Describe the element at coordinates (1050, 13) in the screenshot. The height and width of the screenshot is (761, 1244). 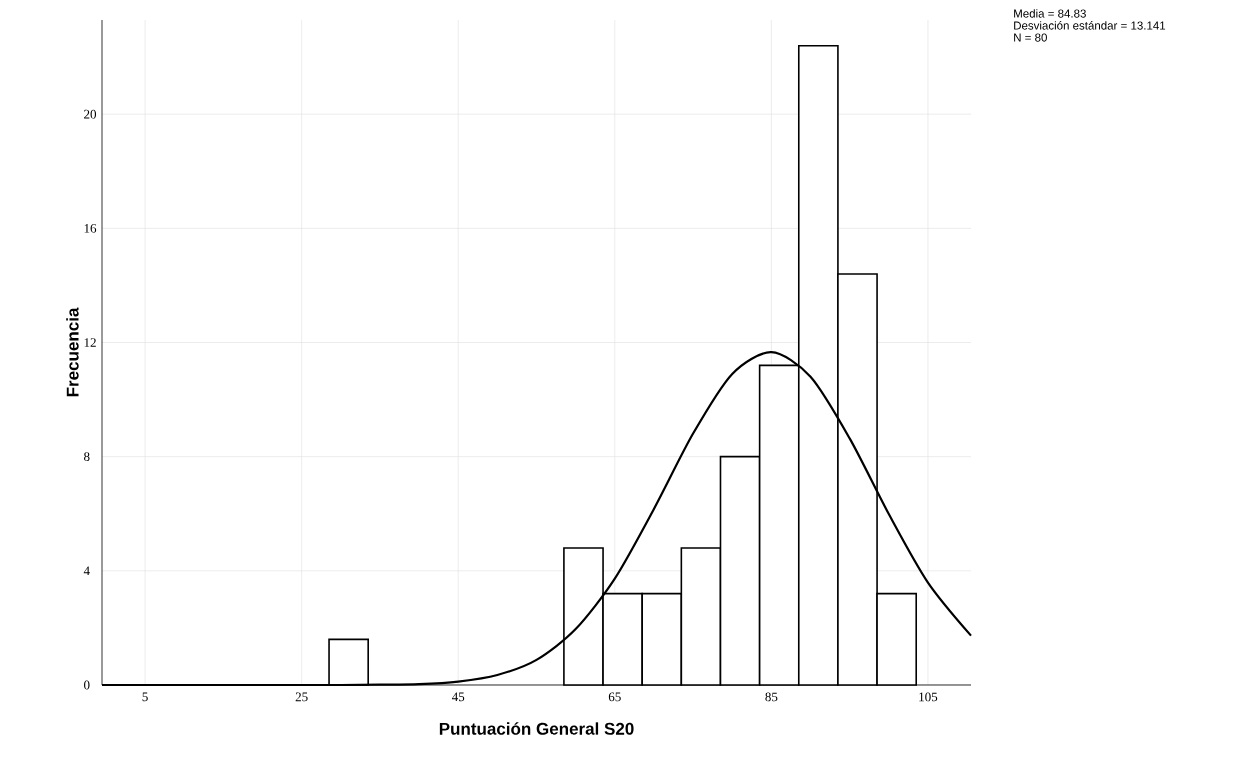
I see `text: Media = 84.83` at that location.